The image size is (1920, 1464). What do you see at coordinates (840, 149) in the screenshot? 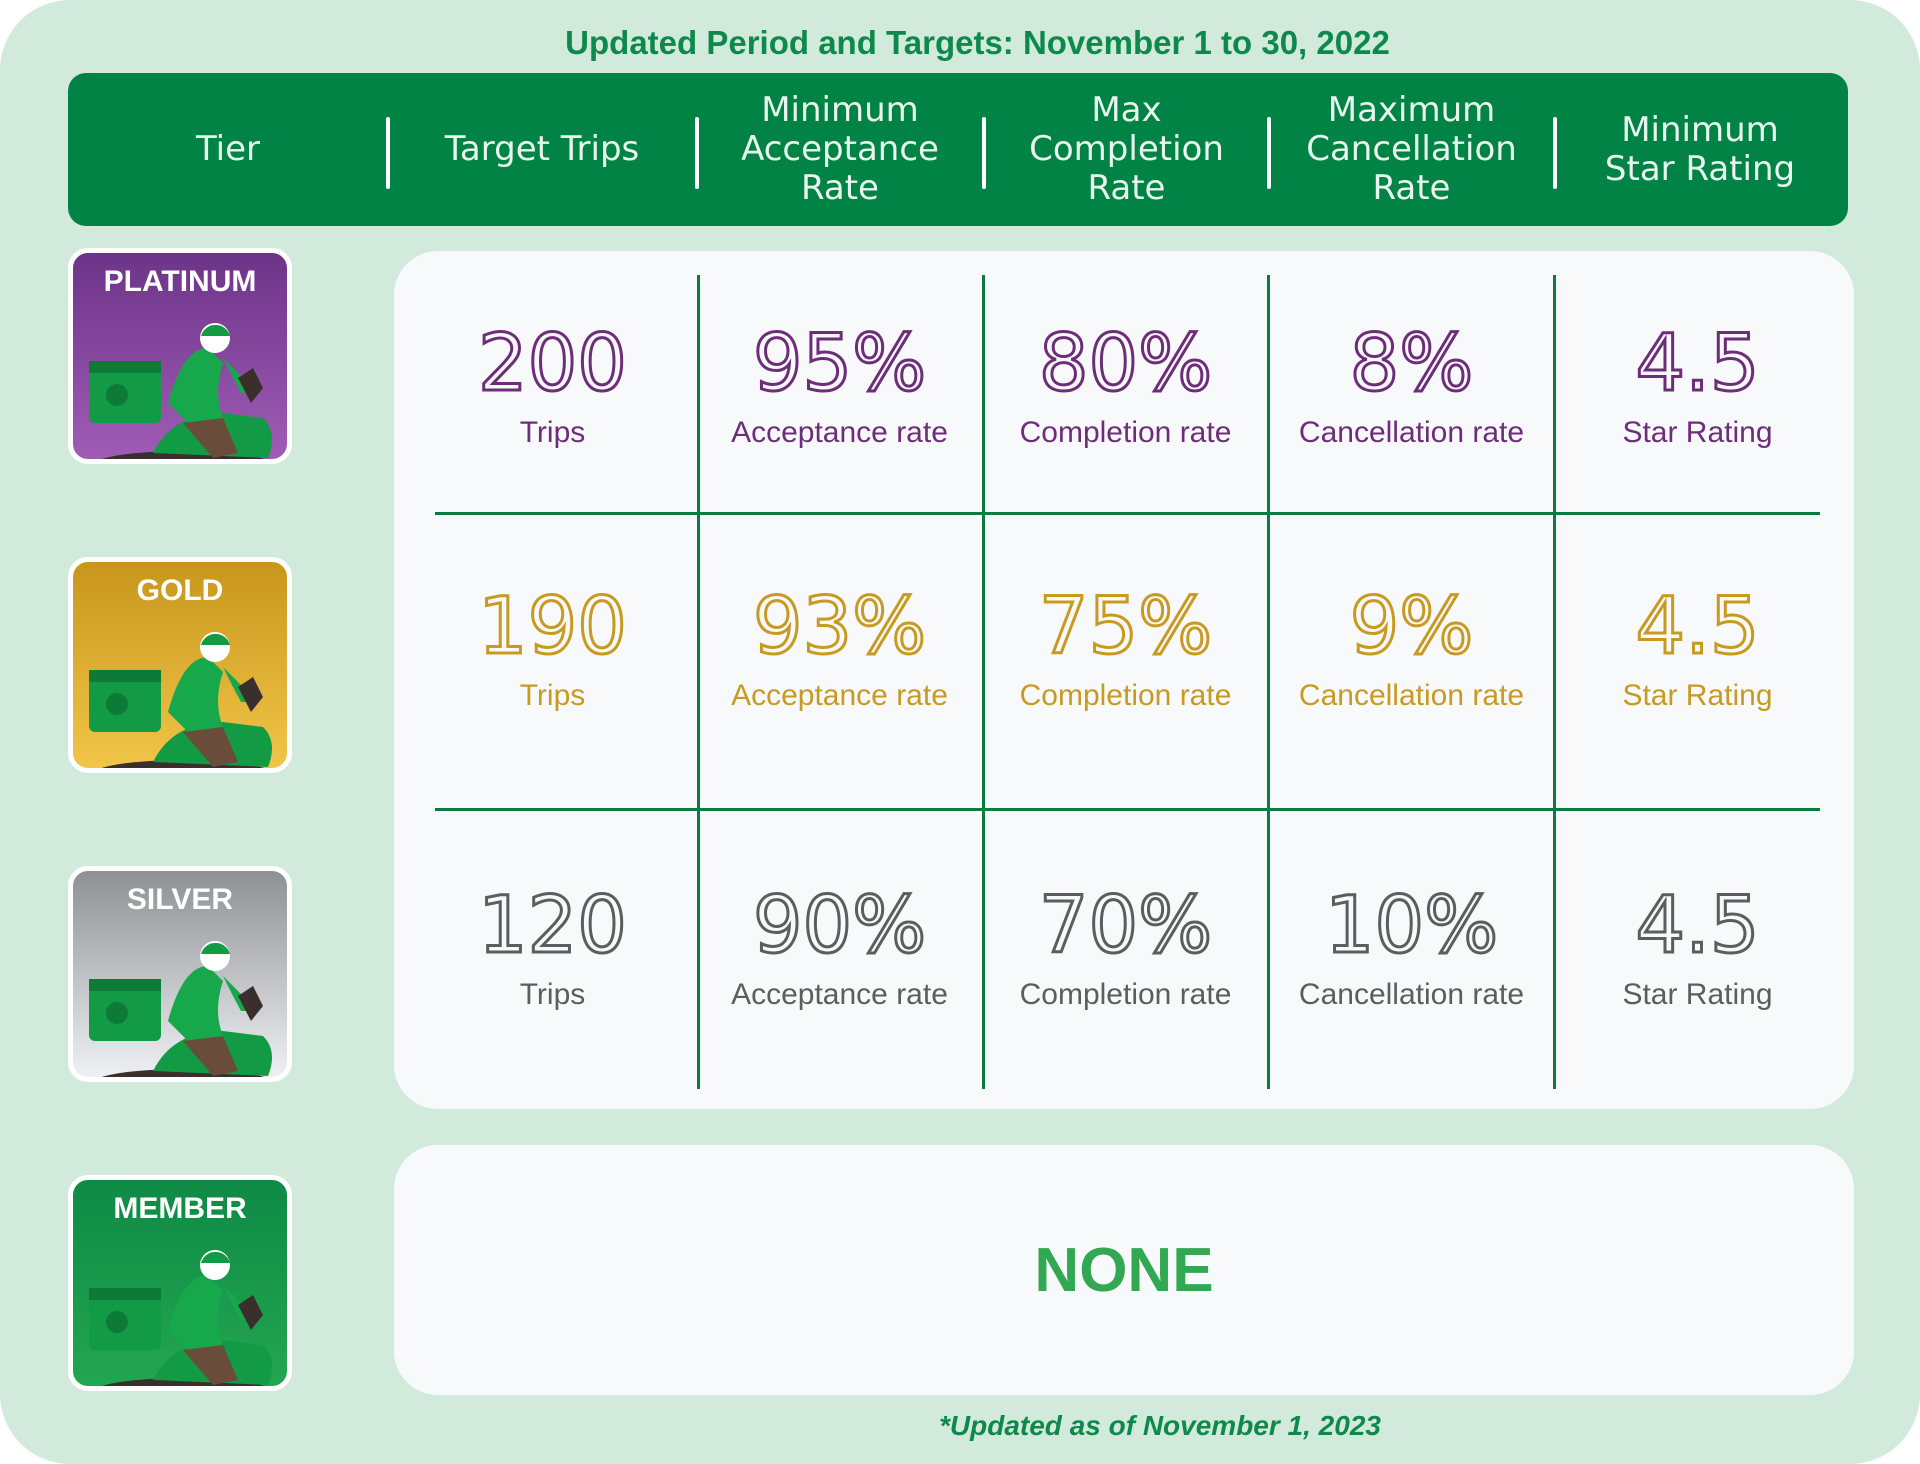
I see `header-acceptance-rate: Minimum Acceptance Rate` at bounding box center [840, 149].